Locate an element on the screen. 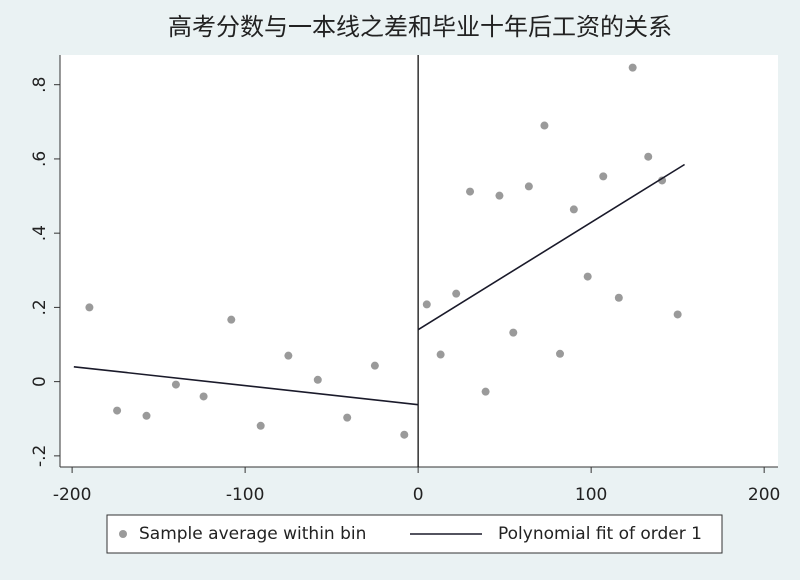 The image size is (800, 580). x-tick-label: -100 is located at coordinates (245, 495).